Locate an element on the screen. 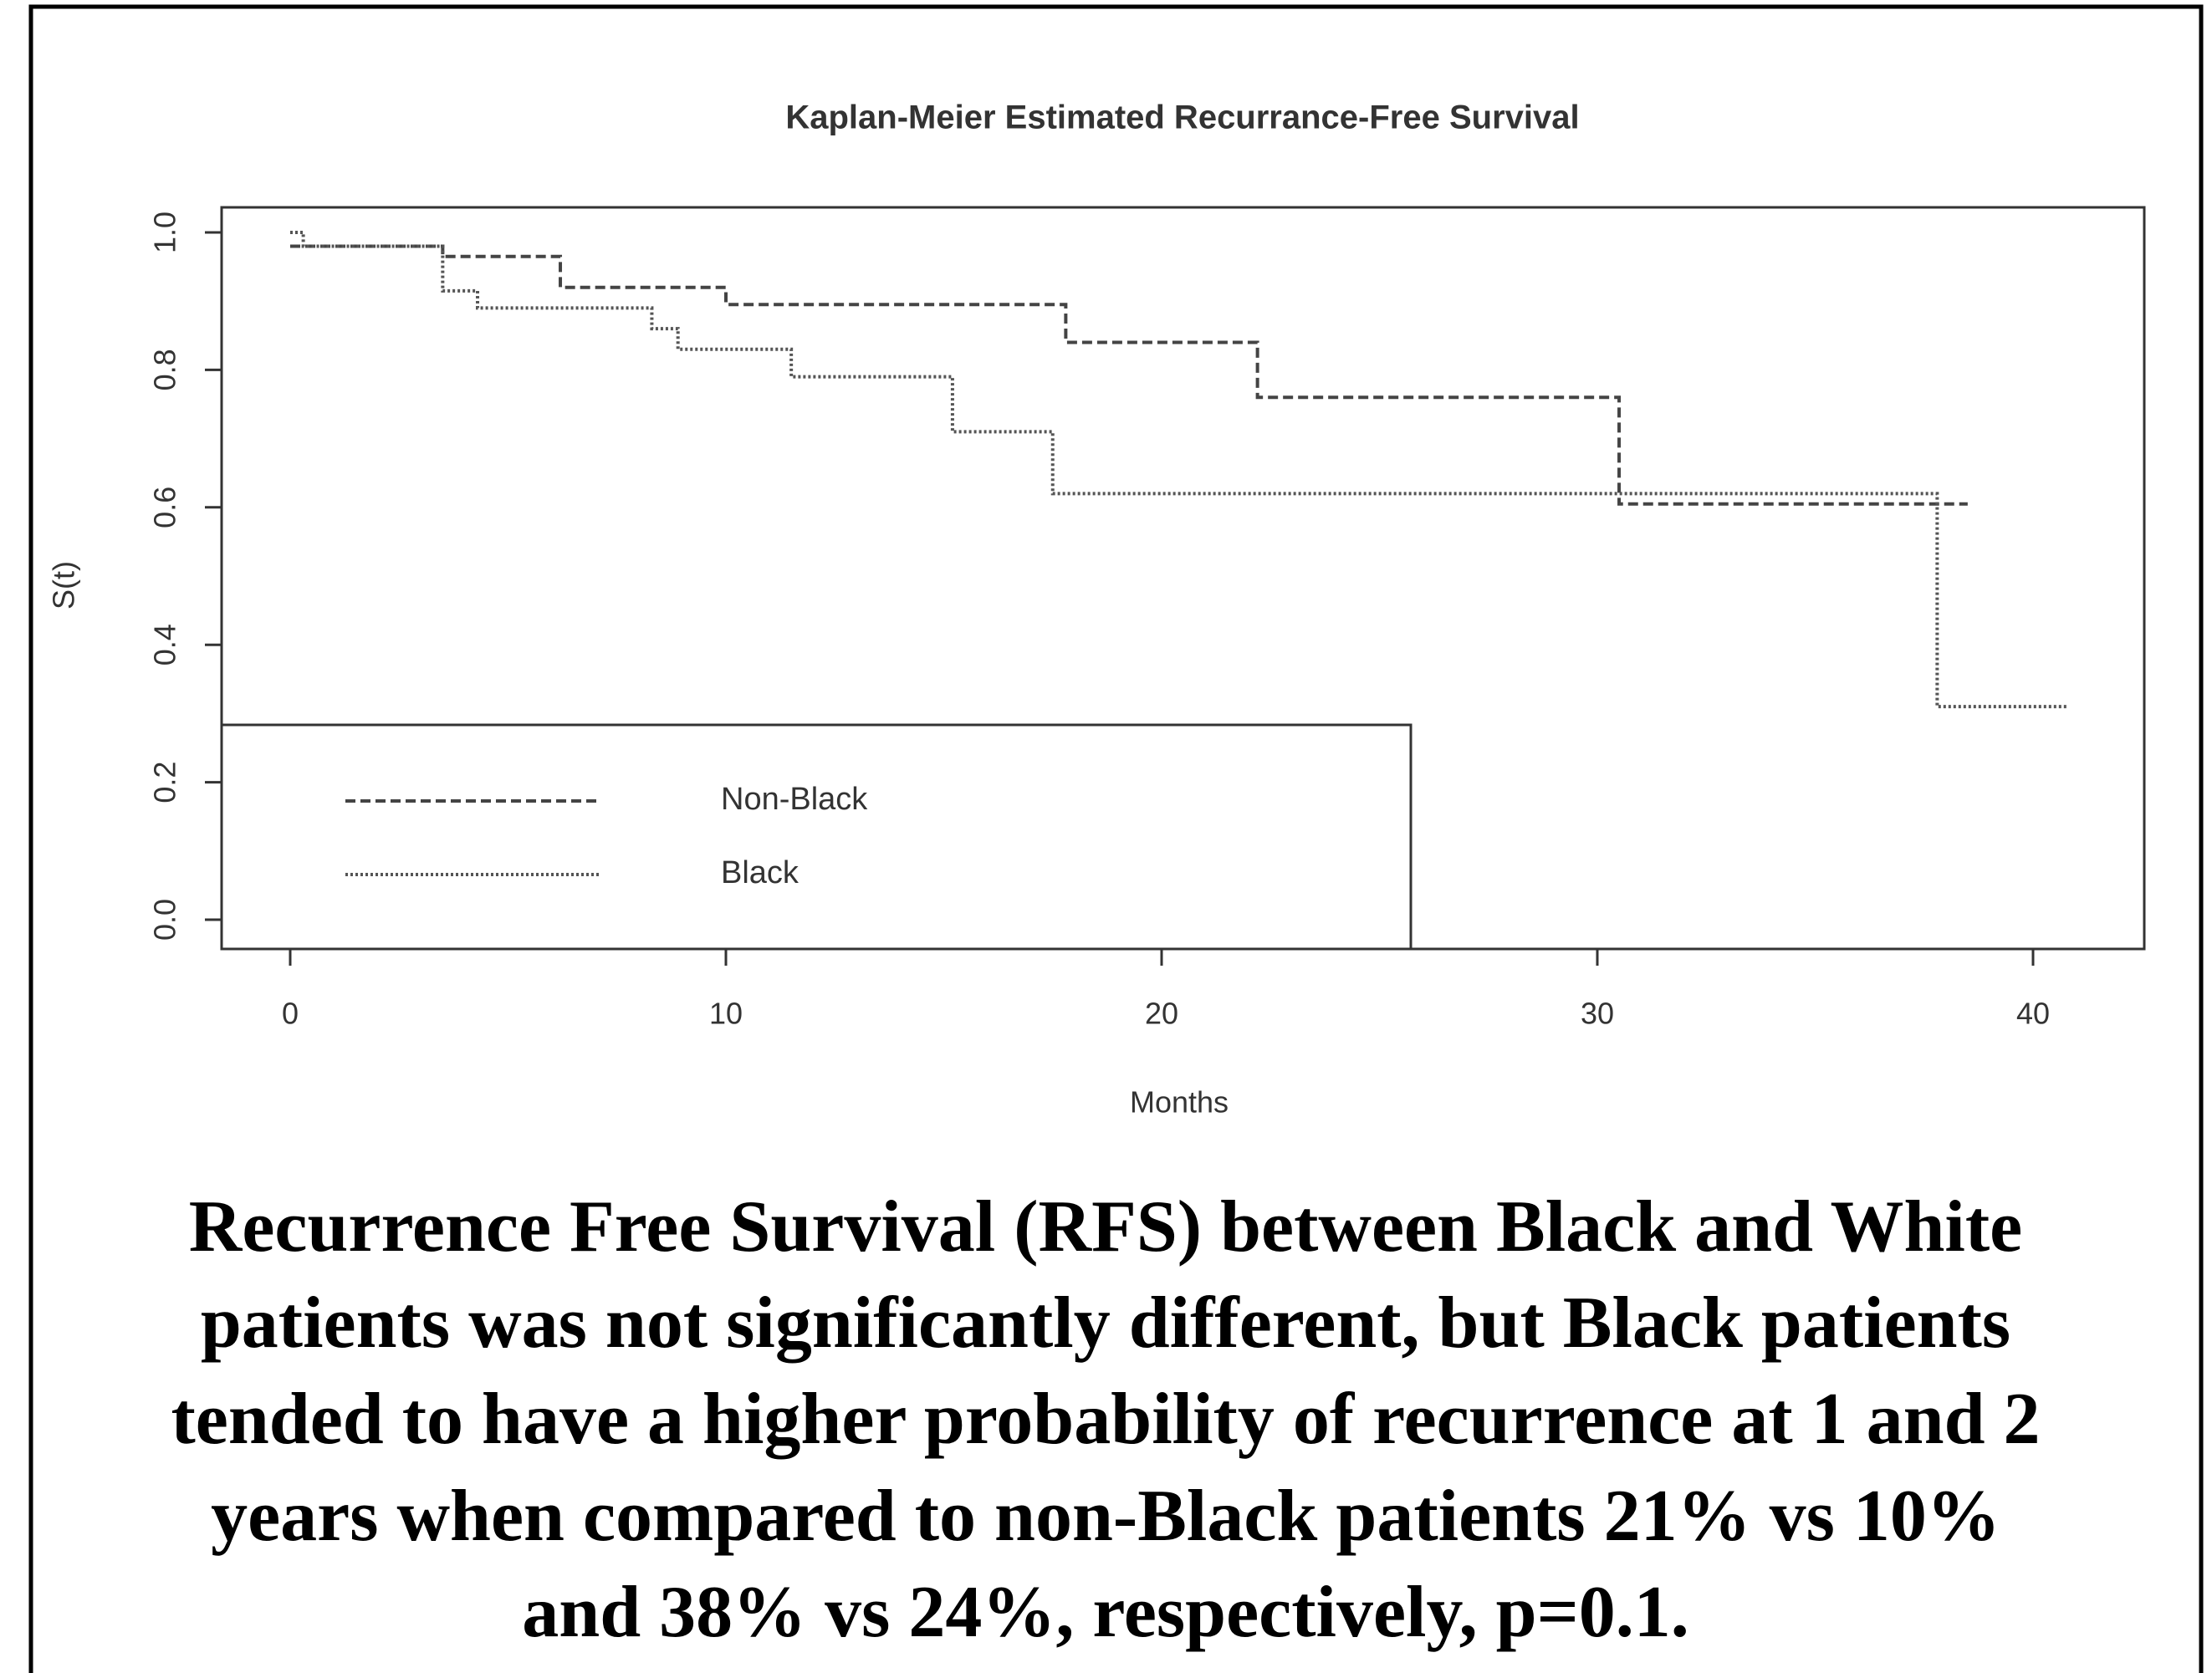 This screenshot has width=2212, height=1673. legend-label: Black is located at coordinates (760, 872).